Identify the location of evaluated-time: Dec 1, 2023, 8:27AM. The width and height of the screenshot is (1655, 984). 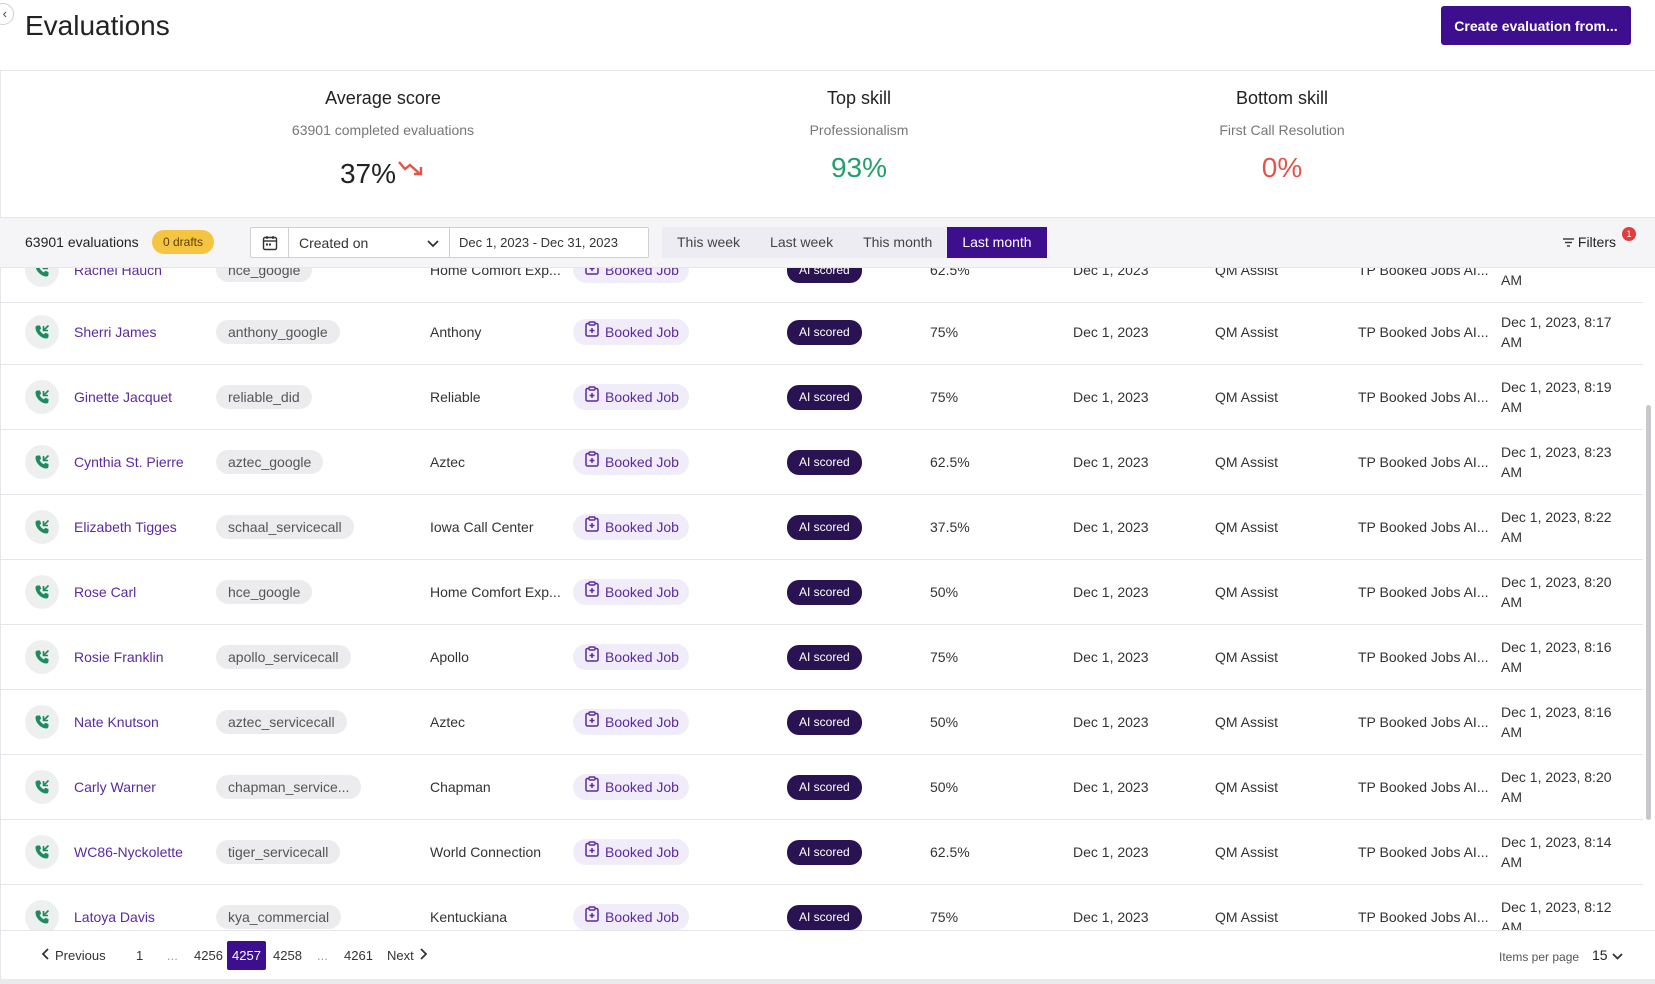
(1556, 279).